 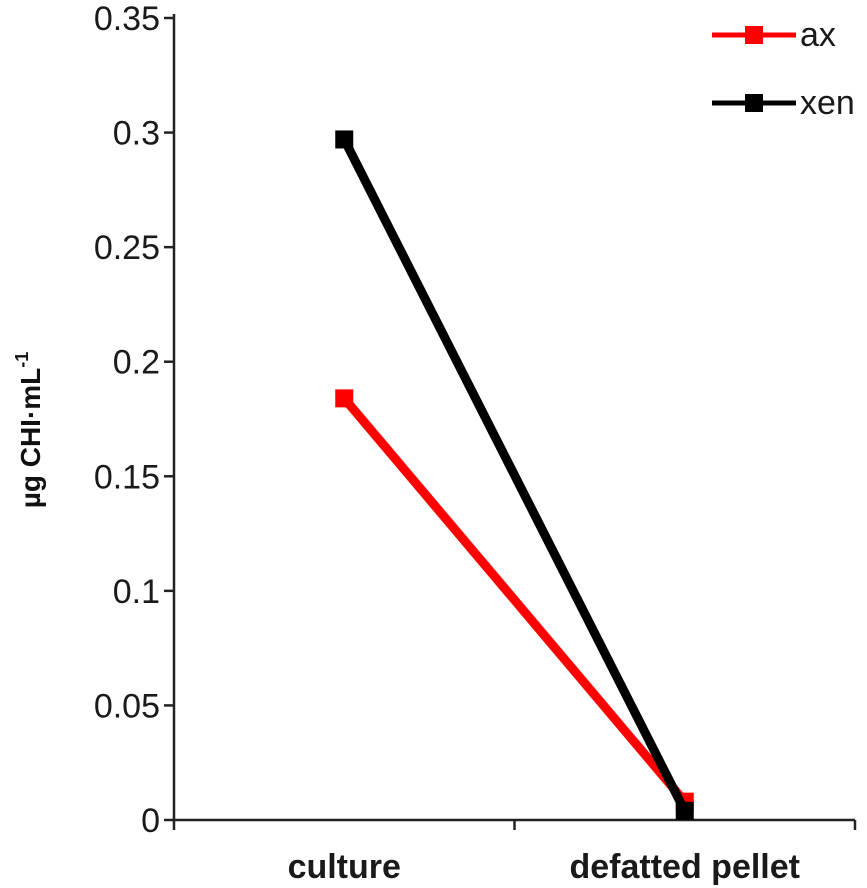 What do you see at coordinates (127, 19) in the screenshot?
I see `y-tick-label: 0.35` at bounding box center [127, 19].